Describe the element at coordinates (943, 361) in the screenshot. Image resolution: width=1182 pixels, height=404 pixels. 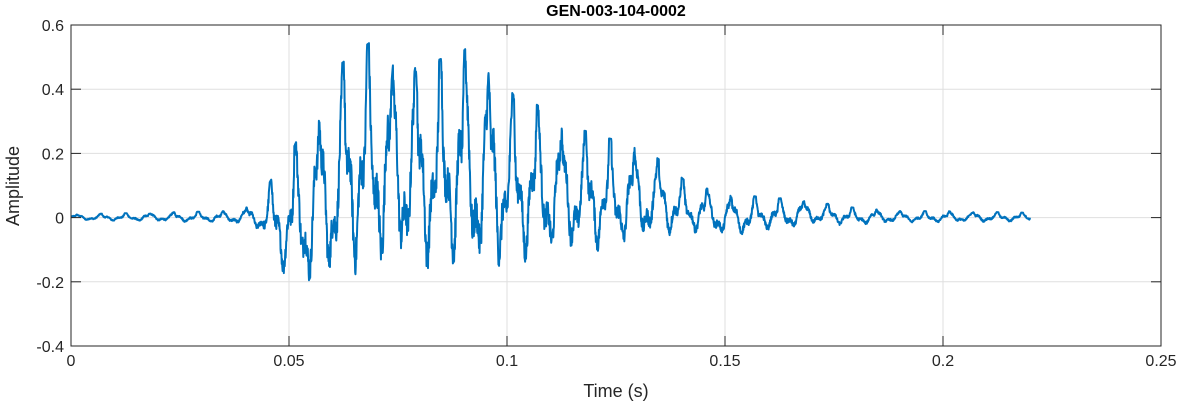
I see `x-tick-label: 0.2` at that location.